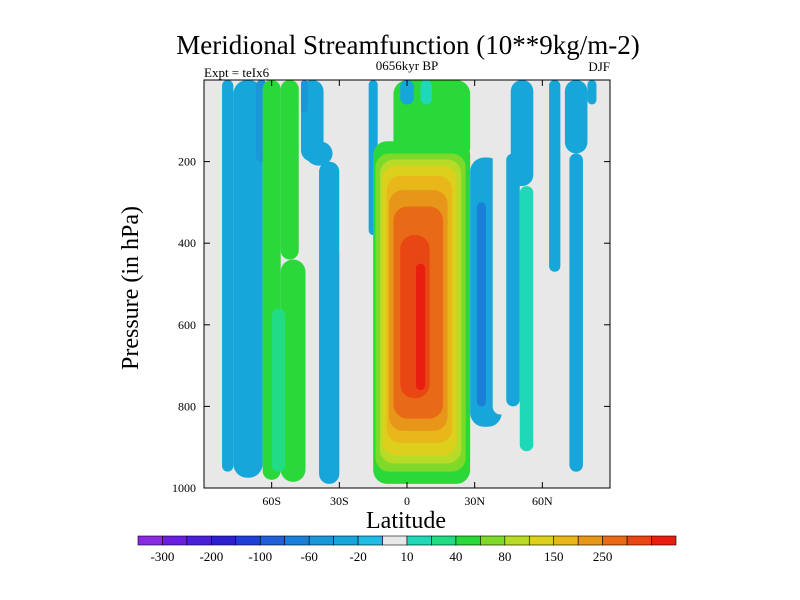  What do you see at coordinates (542, 501) in the screenshot?
I see `x-tick-label: 60N` at bounding box center [542, 501].